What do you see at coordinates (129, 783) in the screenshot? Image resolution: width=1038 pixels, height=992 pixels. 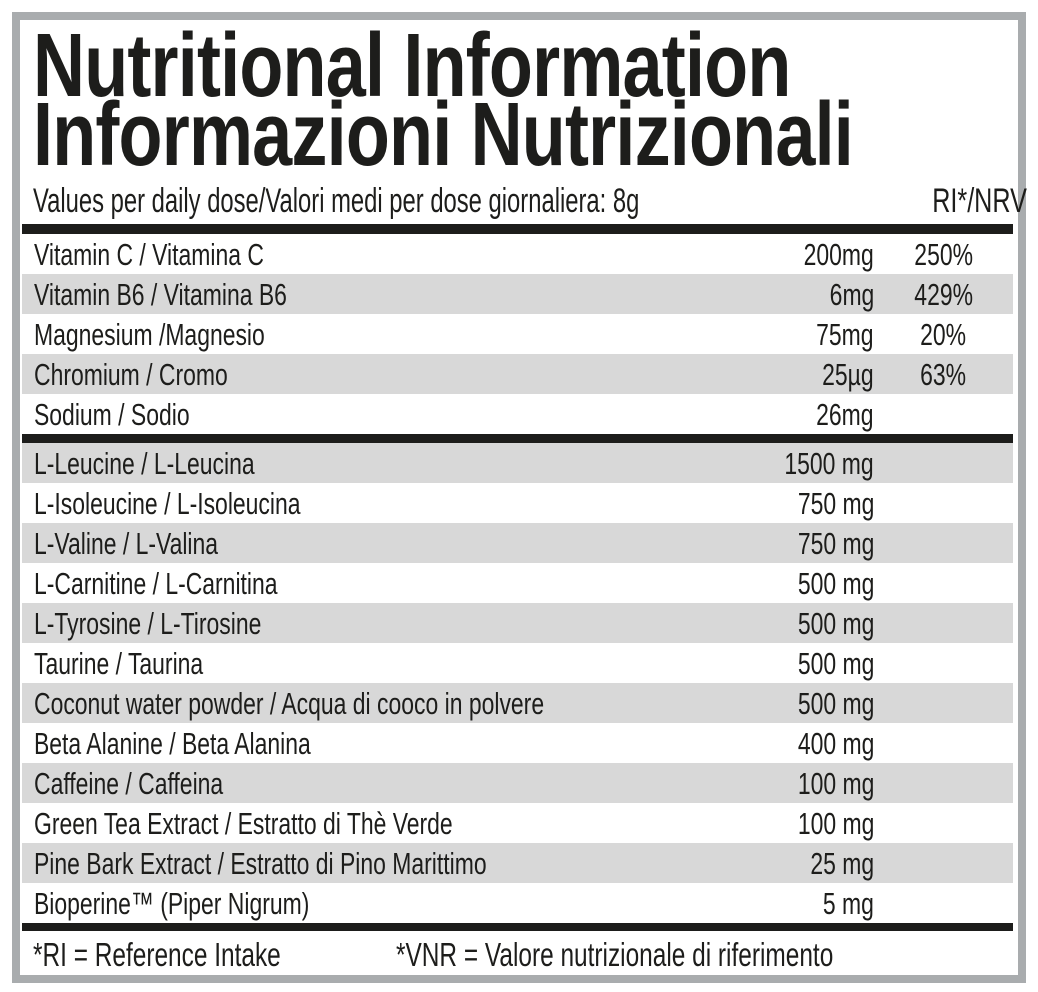 I see `nutrient-name: Caffeine / Caffeina` at bounding box center [129, 783].